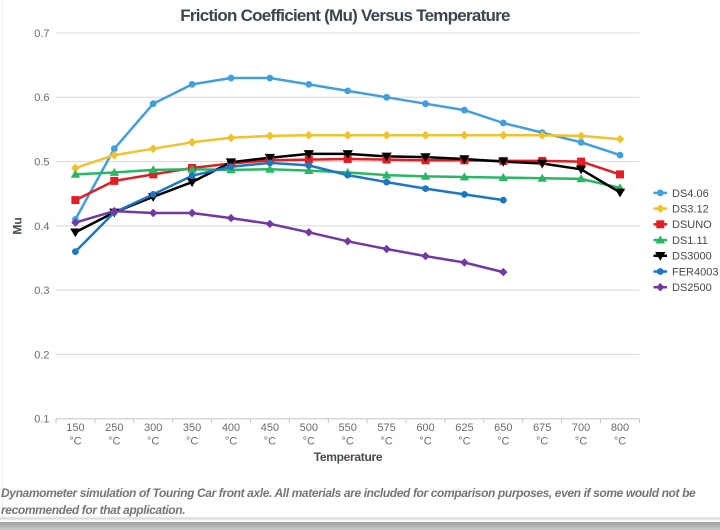  Describe the element at coordinates (309, 428) in the screenshot. I see `svg-text: 500` at that location.